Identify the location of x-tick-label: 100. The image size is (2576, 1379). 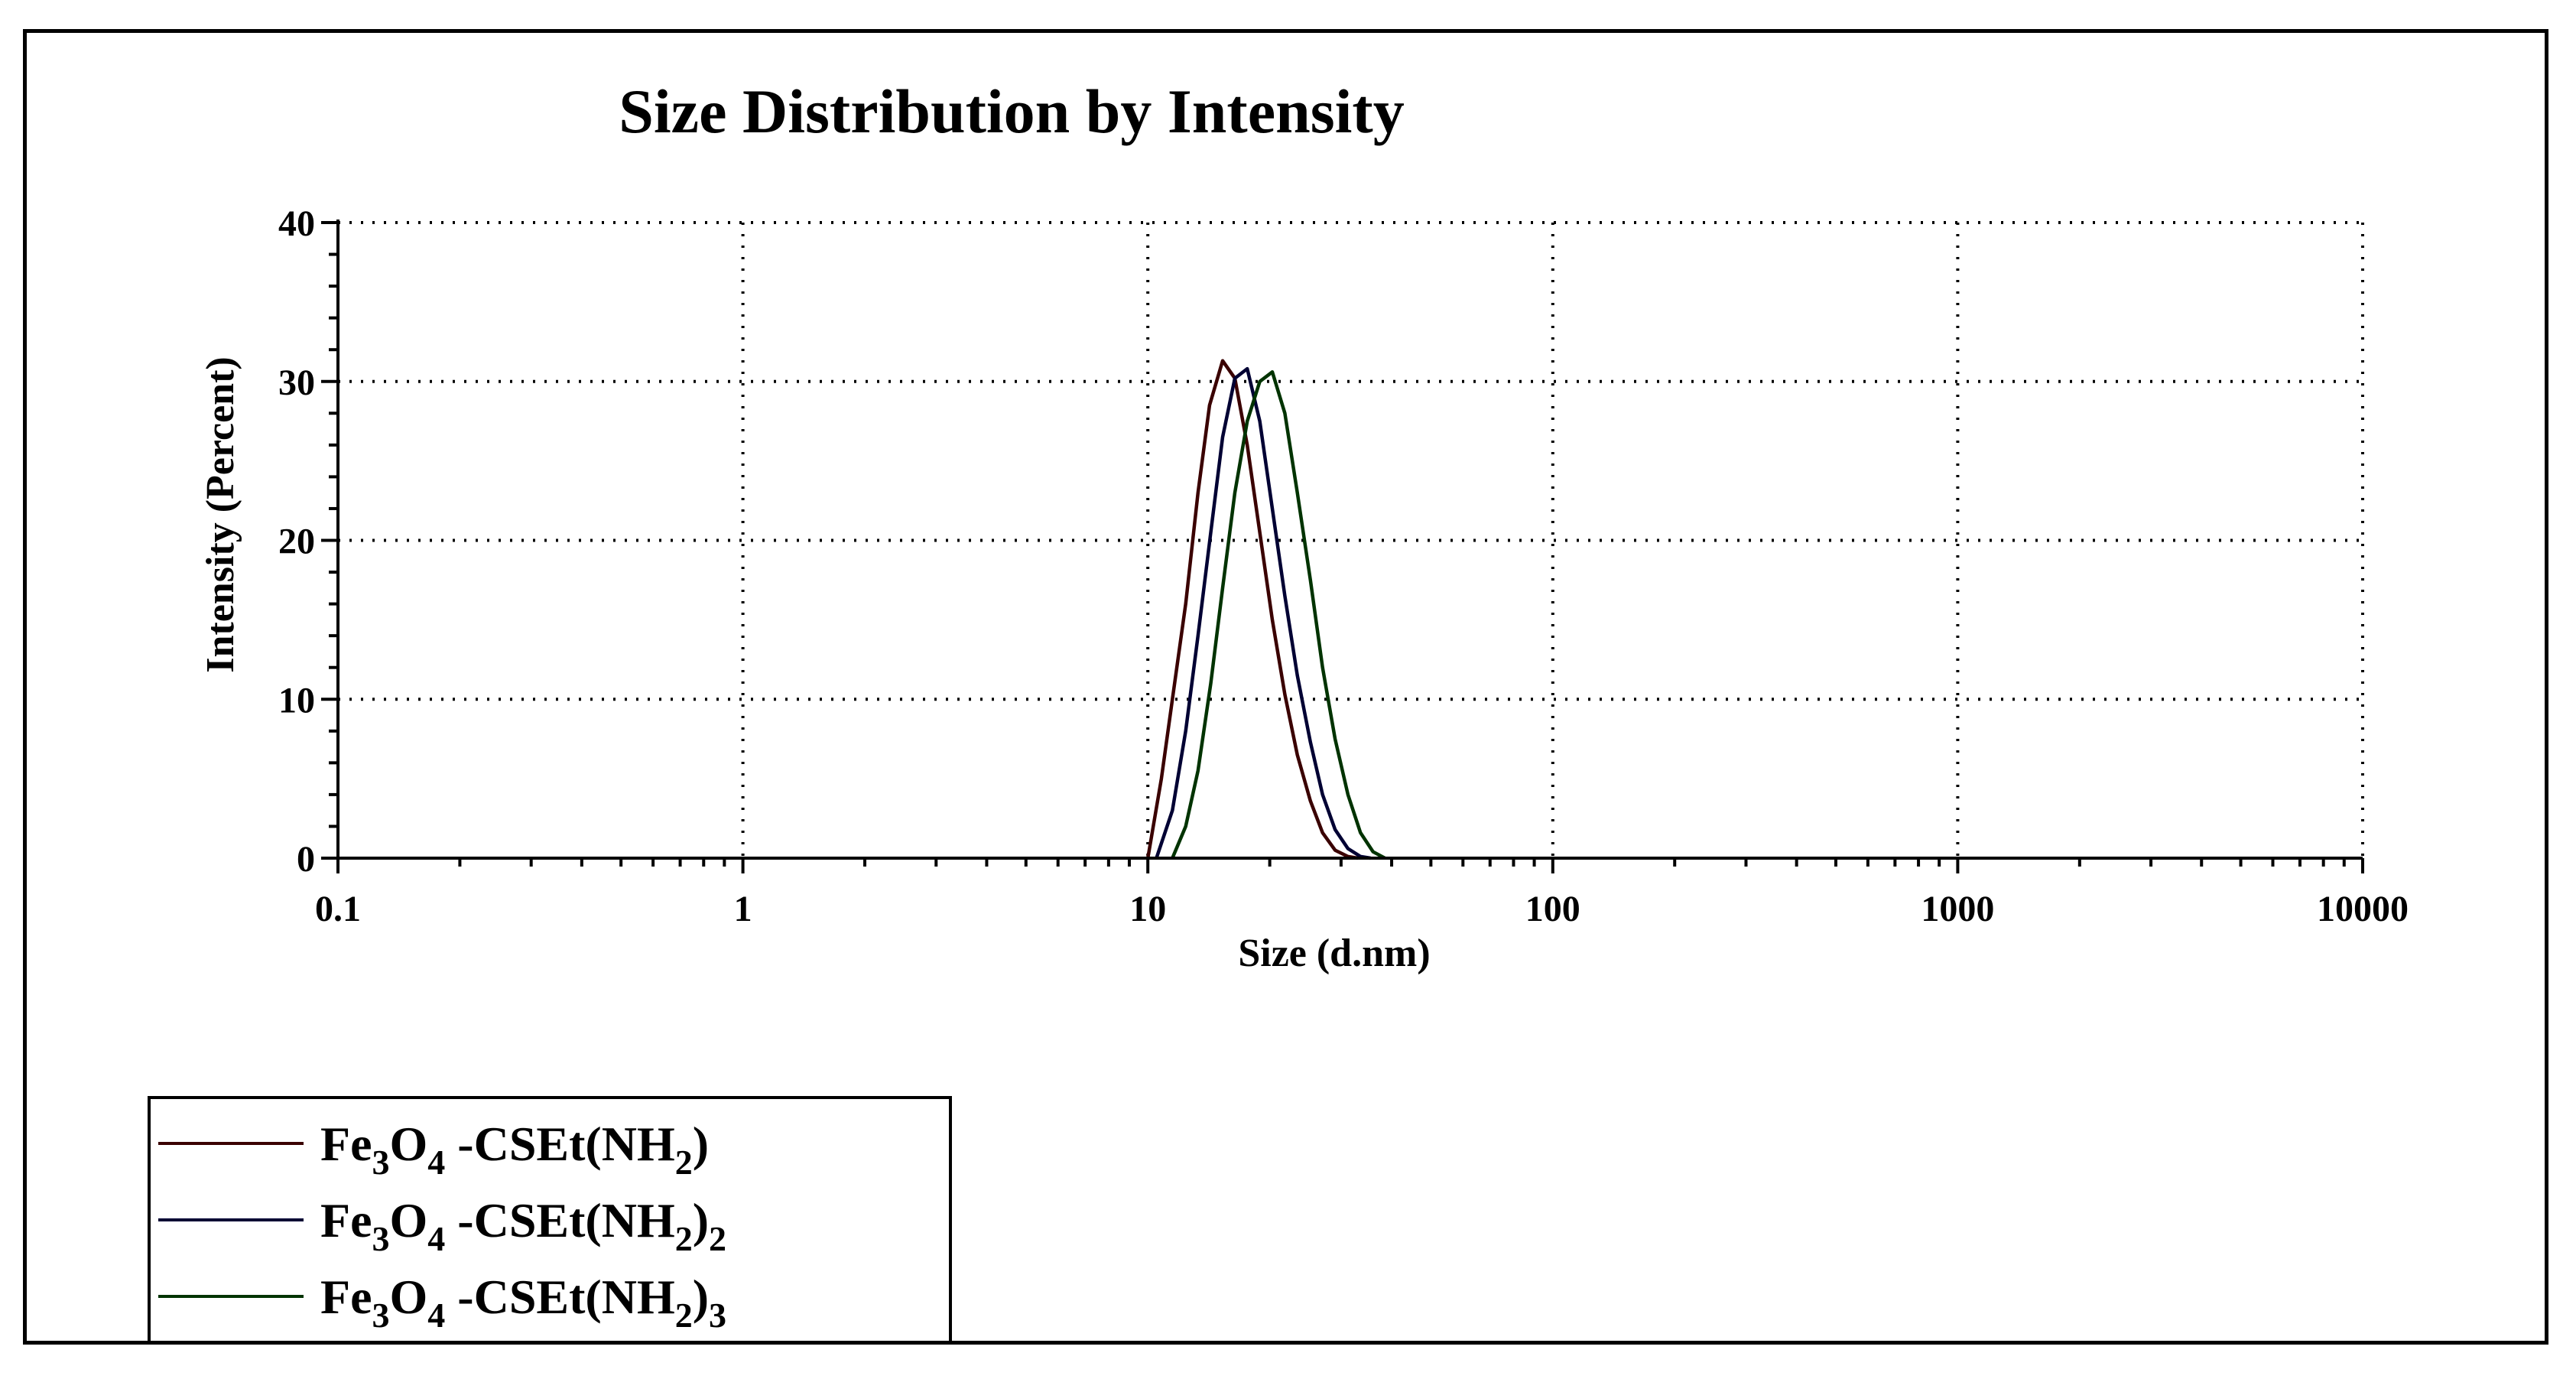
(1553, 909).